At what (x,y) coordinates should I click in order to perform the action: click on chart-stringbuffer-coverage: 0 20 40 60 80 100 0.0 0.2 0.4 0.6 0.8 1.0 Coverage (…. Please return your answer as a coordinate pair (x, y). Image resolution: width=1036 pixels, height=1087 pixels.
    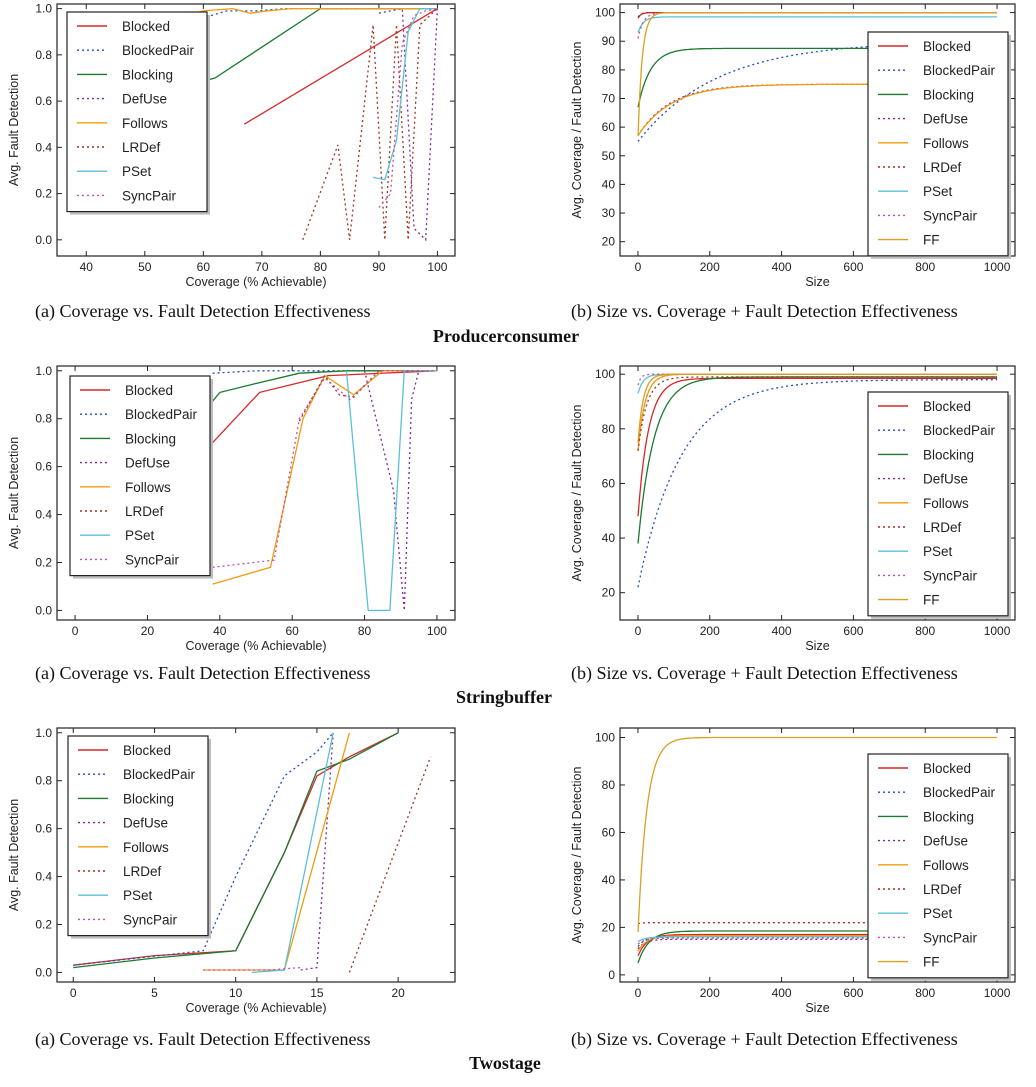
    Looking at the image, I should click on (231, 508).